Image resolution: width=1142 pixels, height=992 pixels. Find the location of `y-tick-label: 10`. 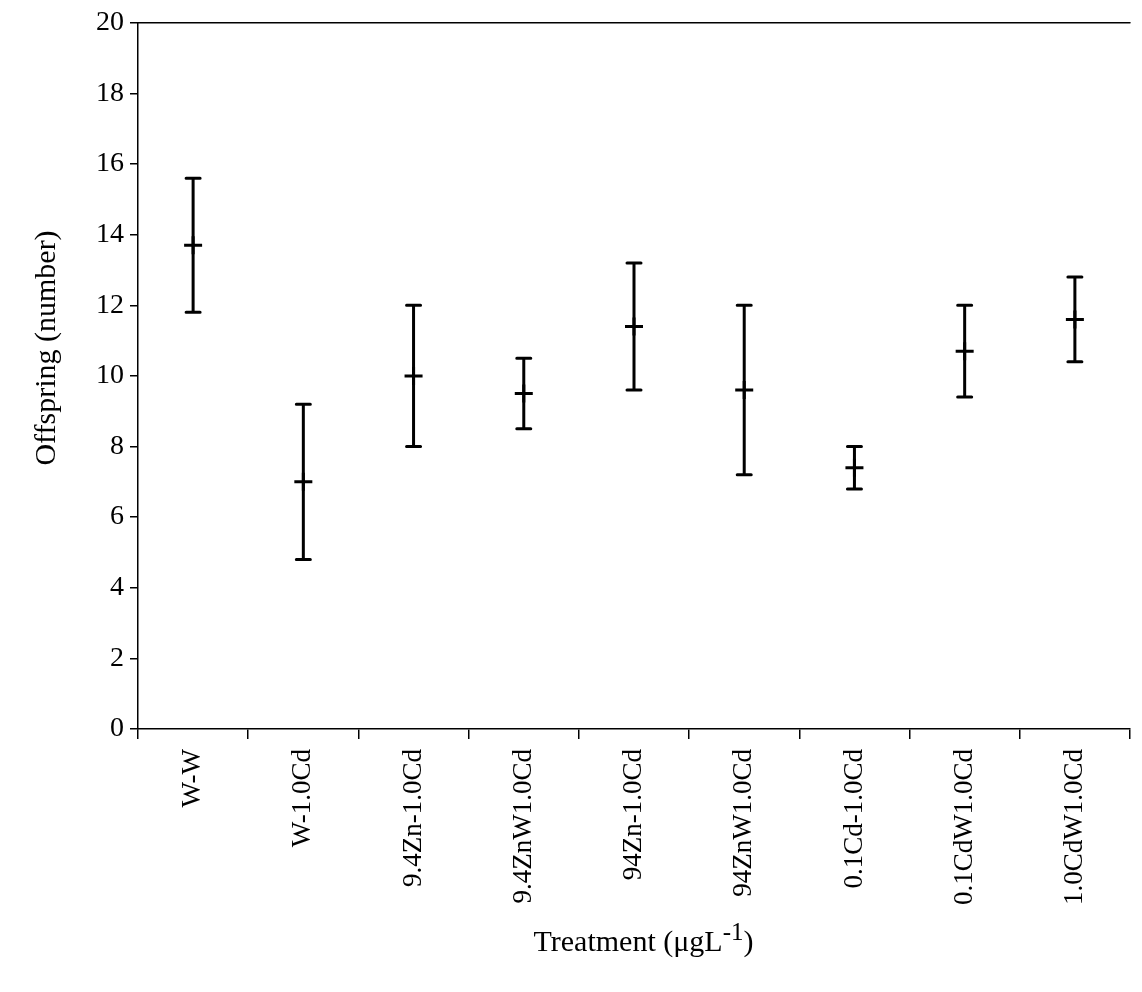

y-tick-label: 10 is located at coordinates (110, 374).